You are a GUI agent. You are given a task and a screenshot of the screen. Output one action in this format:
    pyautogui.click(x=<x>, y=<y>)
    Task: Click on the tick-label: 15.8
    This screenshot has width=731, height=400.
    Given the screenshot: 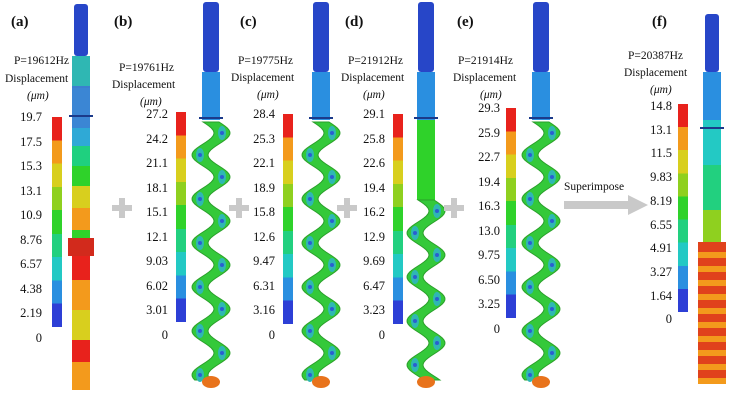 What is the action you would take?
    pyautogui.click(x=264, y=212)
    